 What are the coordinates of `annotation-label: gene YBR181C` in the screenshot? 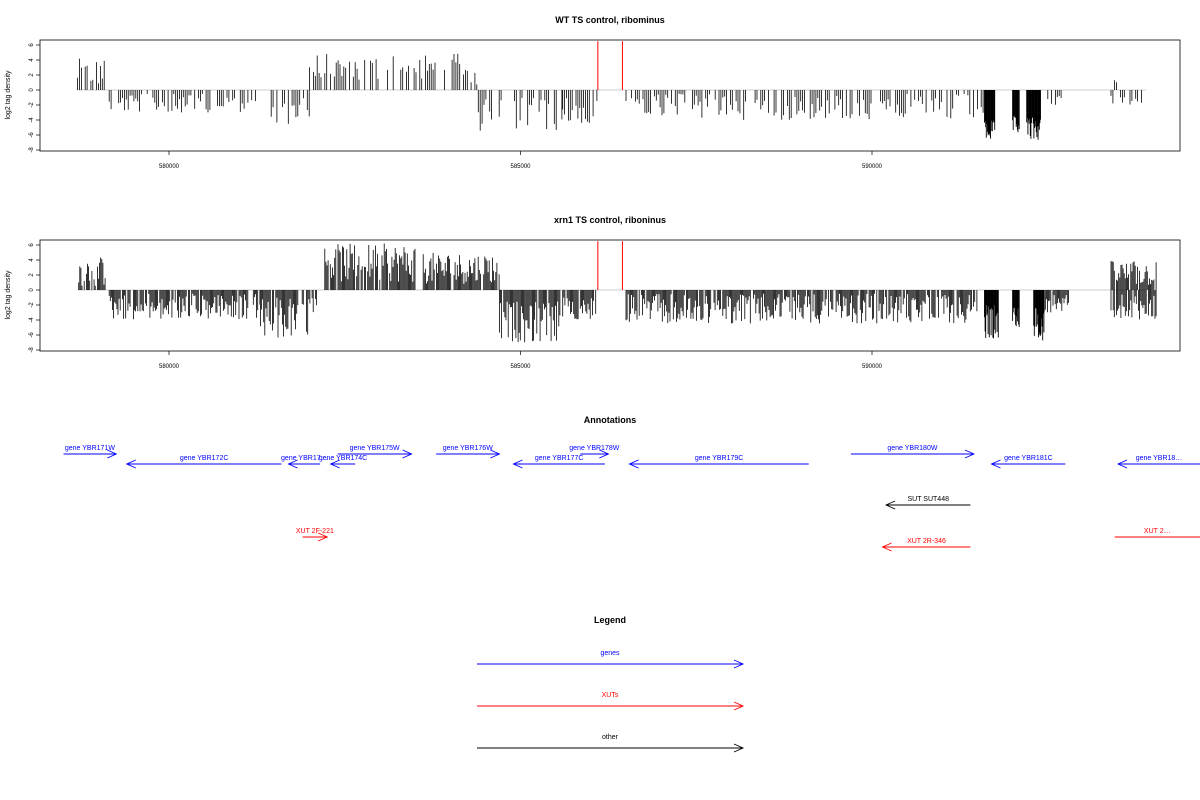 It's located at (1028, 458).